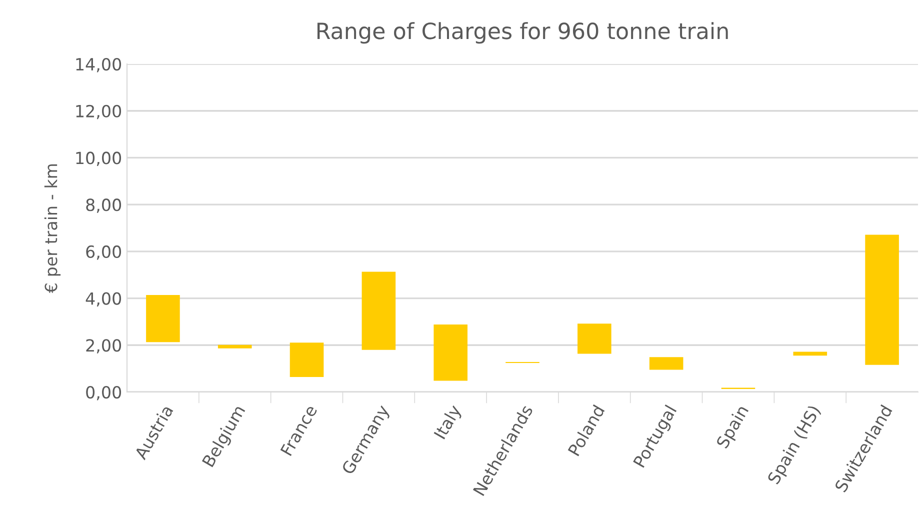 This screenshot has height=522, width=921. What do you see at coordinates (104, 252) in the screenshot?
I see `y-tick-label: 6,00` at bounding box center [104, 252].